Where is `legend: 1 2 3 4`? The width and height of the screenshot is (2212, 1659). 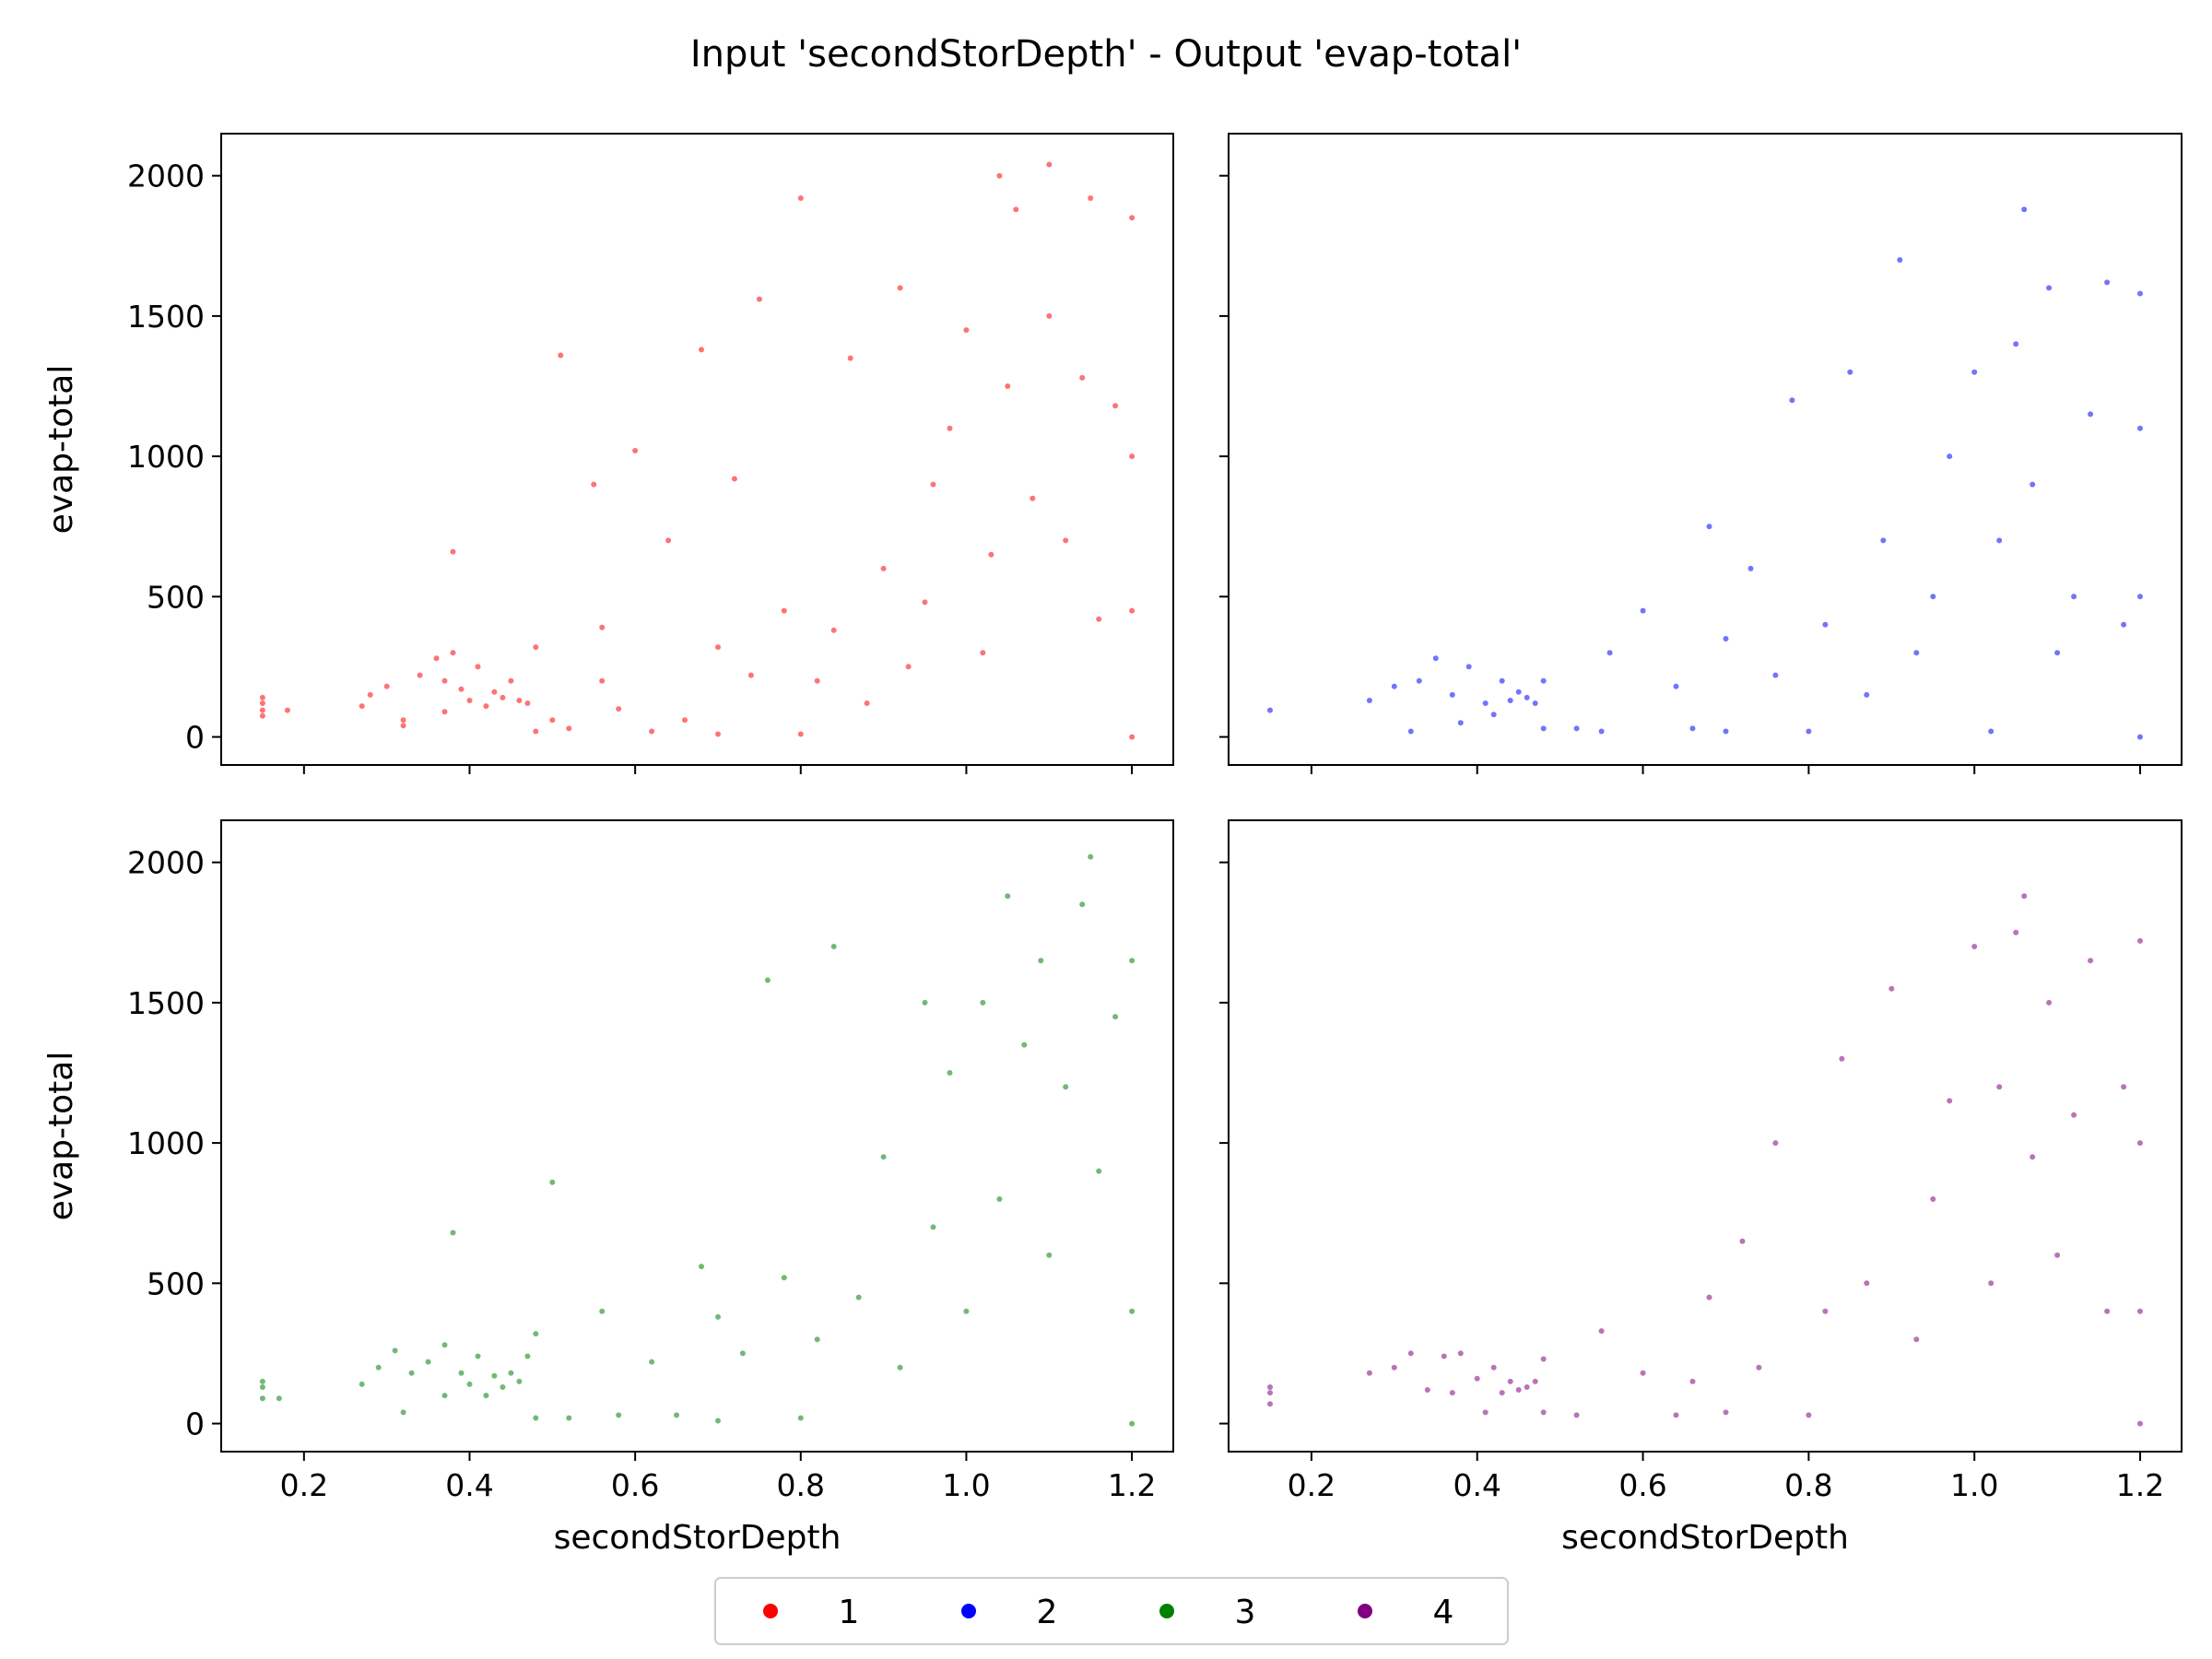 legend: 1 2 3 4 is located at coordinates (1111, 1611).